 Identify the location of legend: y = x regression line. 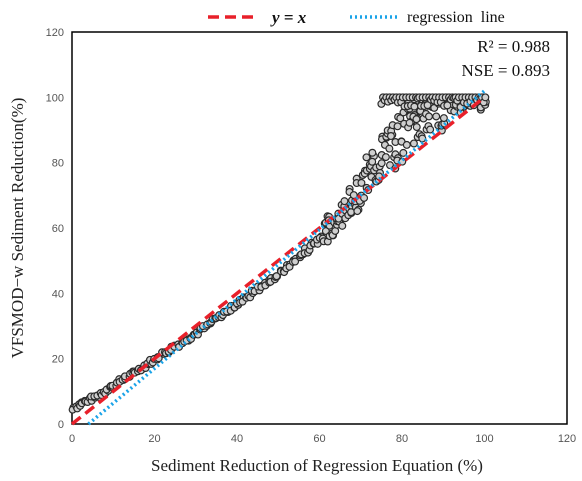
(356, 17).